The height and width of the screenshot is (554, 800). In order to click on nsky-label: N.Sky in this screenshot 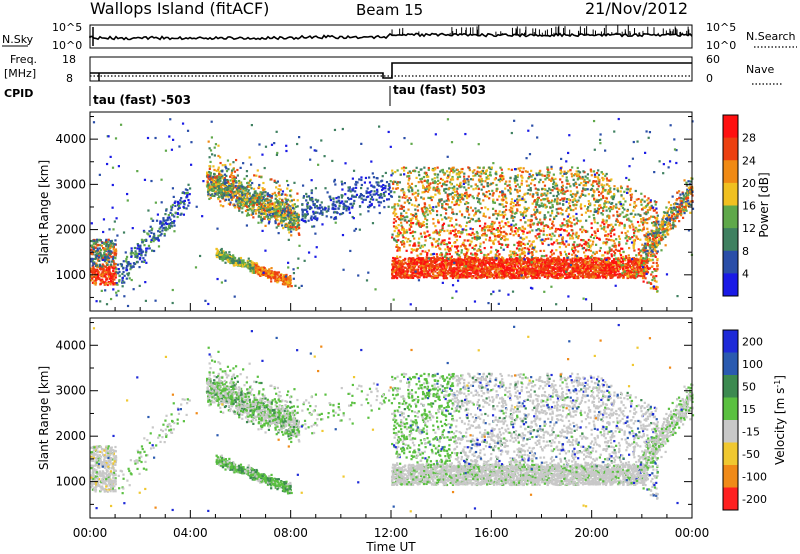, I will do `click(18, 39)`.